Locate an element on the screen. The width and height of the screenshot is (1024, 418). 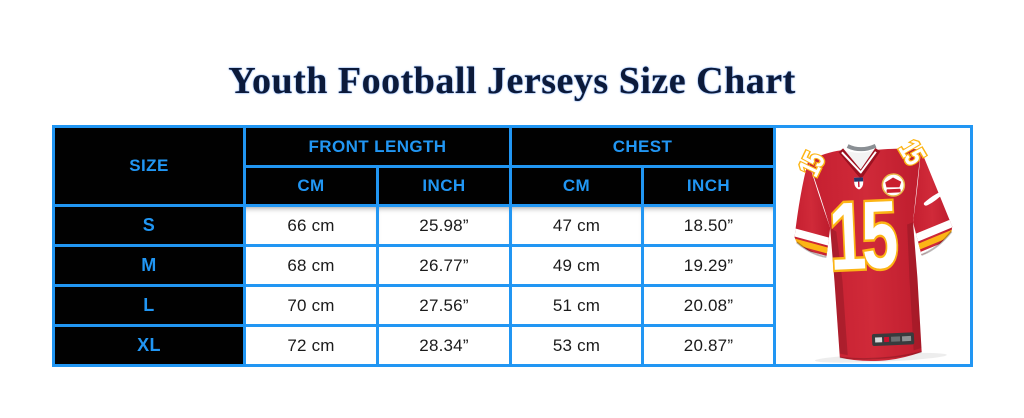
chest-inch-value: 18.50” is located at coordinates (708, 225).